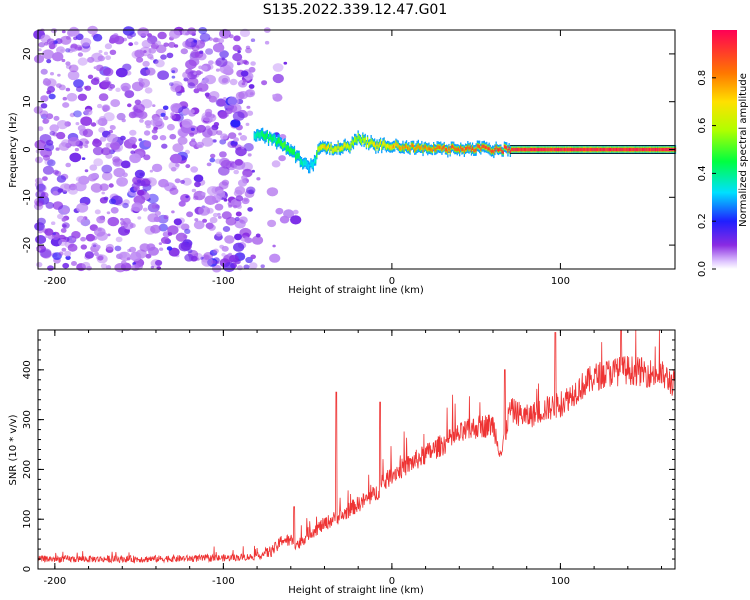 The width and height of the screenshot is (750, 600). I want to click on snr-y-label: SNR (10 * v/v), so click(13, 449).